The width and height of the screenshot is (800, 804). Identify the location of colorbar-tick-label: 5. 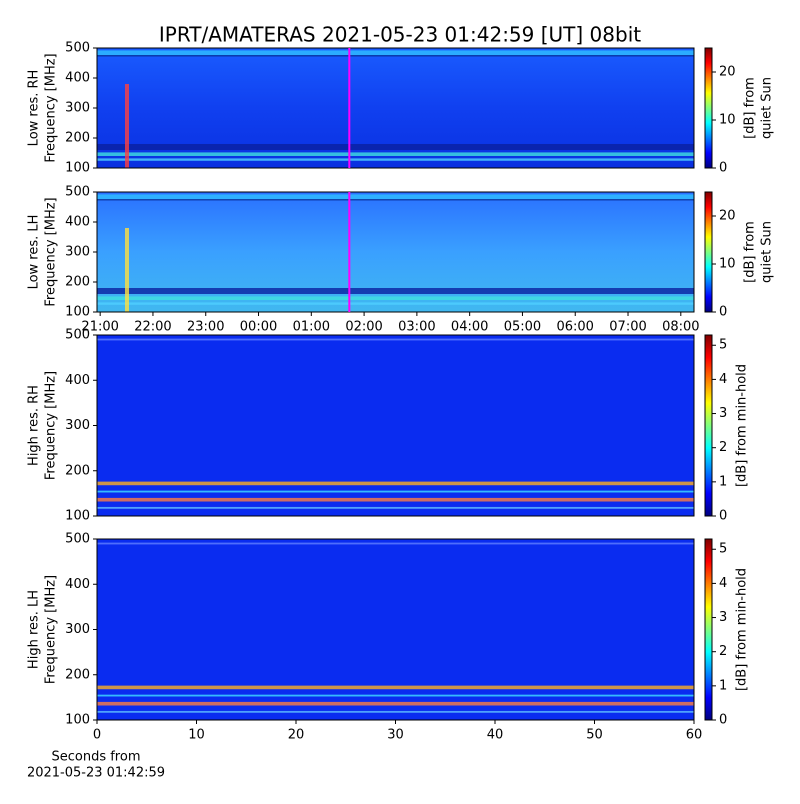
(723, 345).